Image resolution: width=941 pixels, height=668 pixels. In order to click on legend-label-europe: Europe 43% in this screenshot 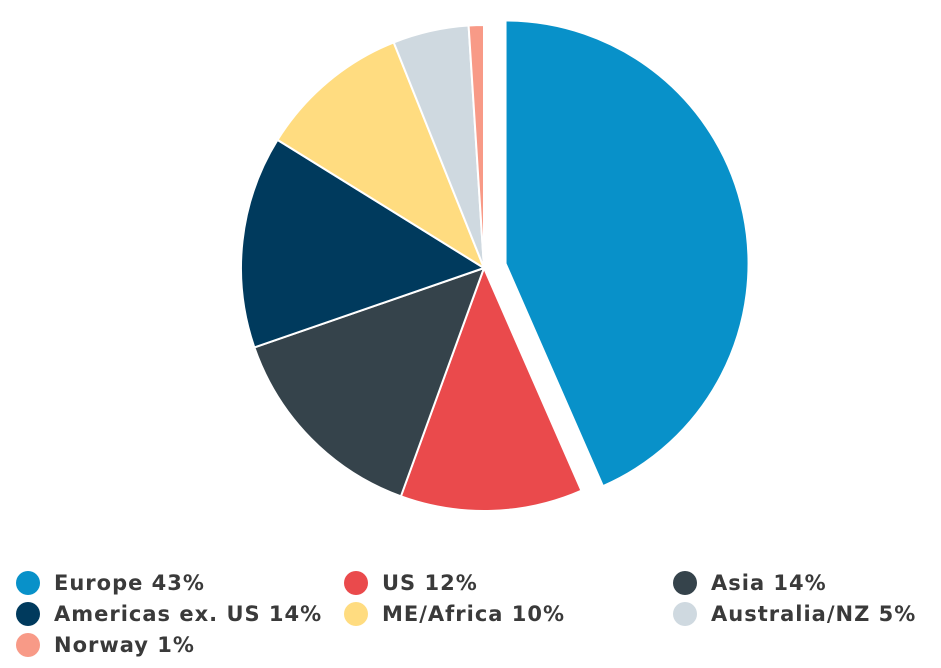, I will do `click(129, 583)`.